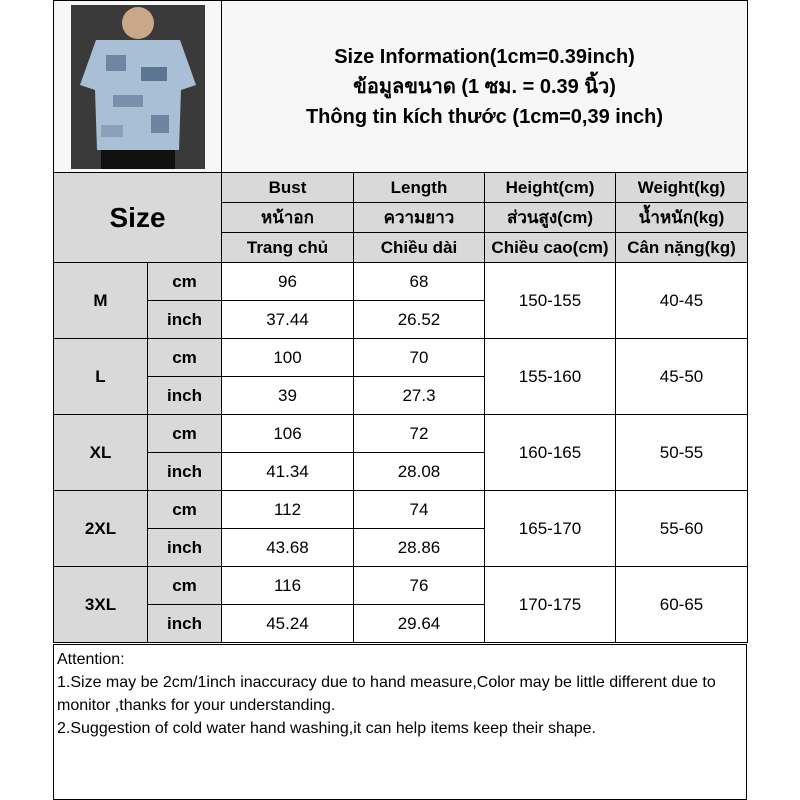  What do you see at coordinates (419, 433) in the screenshot?
I see `length-value: 72` at bounding box center [419, 433].